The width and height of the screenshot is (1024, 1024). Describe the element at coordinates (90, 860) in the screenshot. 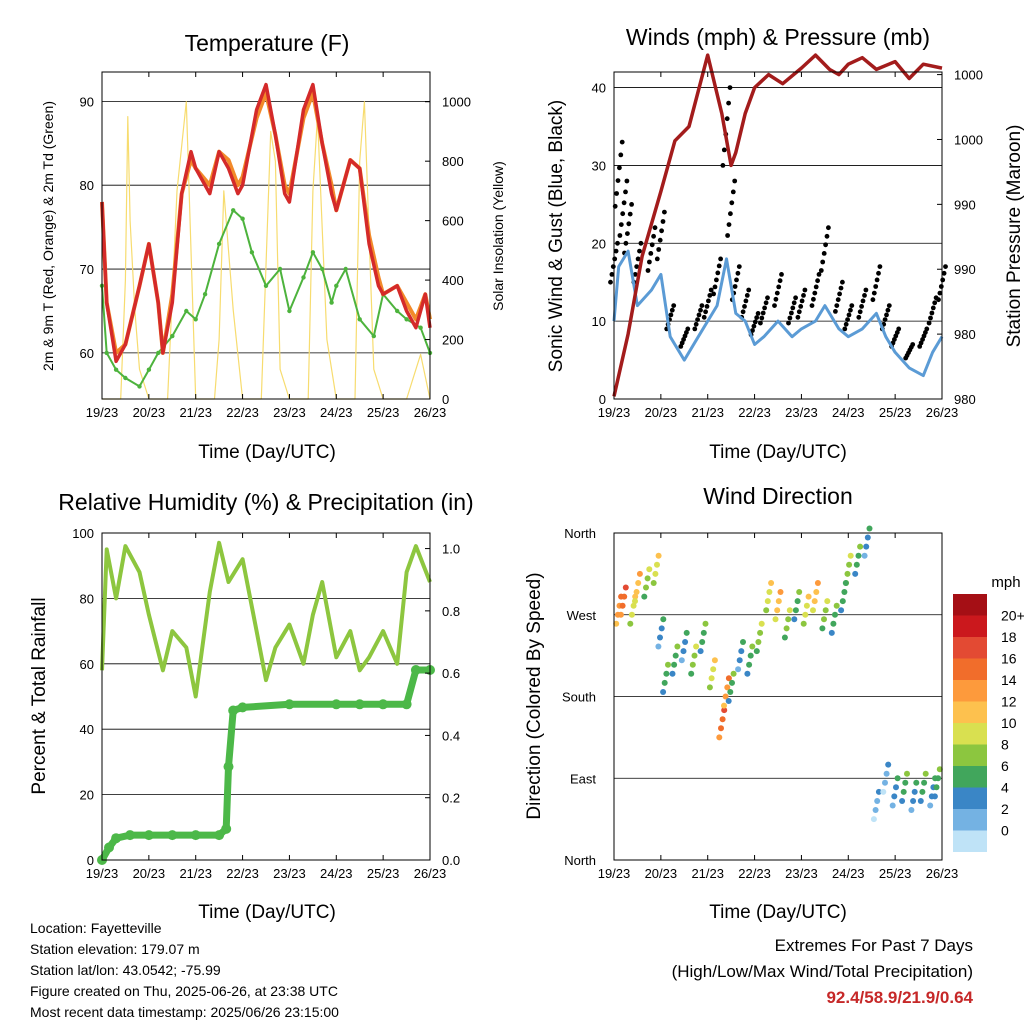

I see `left-tick-label: 0` at that location.